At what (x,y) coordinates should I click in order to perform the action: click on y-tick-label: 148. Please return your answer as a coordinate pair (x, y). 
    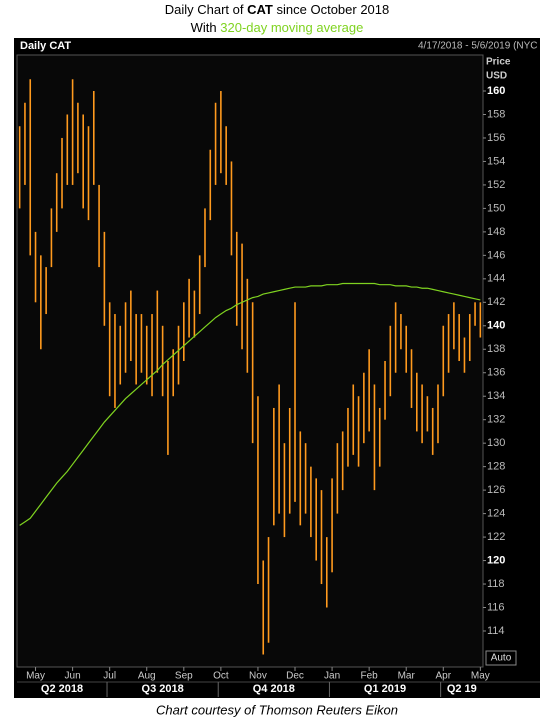
    Looking at the image, I should click on (496, 232).